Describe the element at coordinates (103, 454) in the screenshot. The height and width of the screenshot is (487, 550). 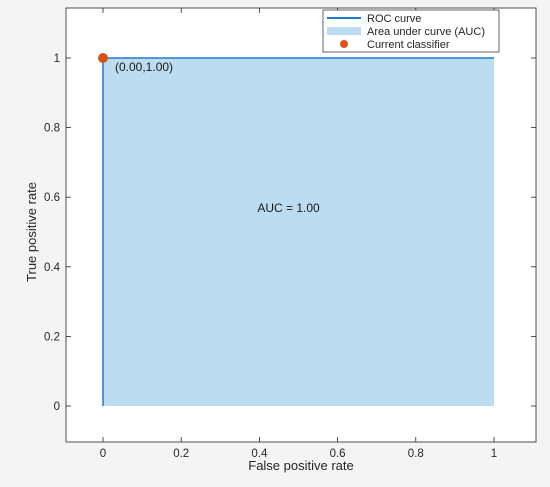
I see `x-tick-label: 0` at that location.